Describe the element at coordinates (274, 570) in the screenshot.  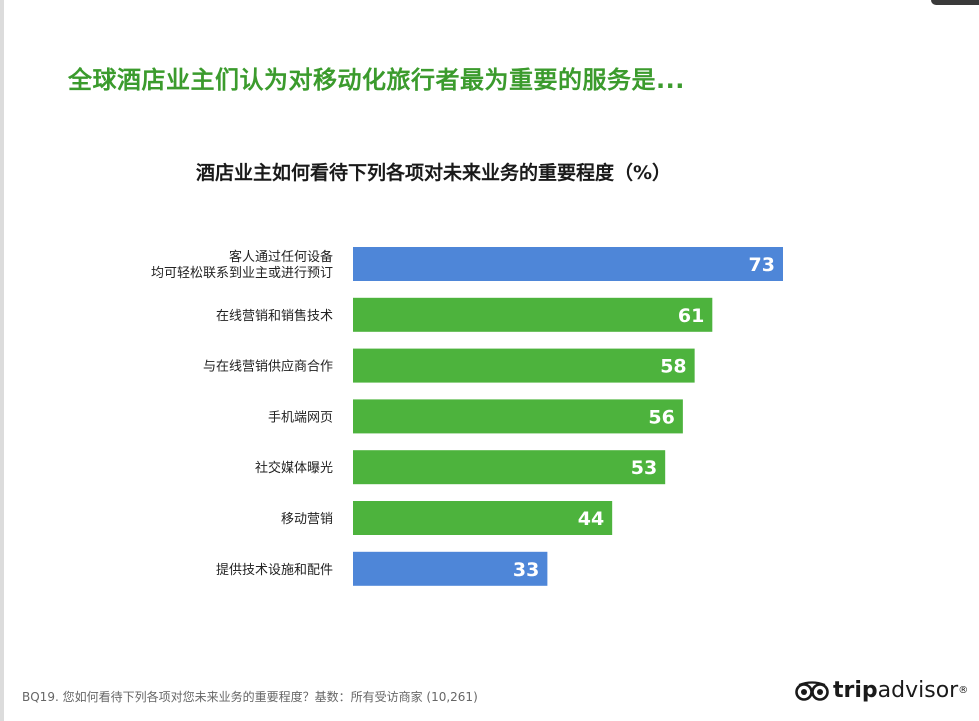
I see `category-label: 提供技术设施和配件` at that location.